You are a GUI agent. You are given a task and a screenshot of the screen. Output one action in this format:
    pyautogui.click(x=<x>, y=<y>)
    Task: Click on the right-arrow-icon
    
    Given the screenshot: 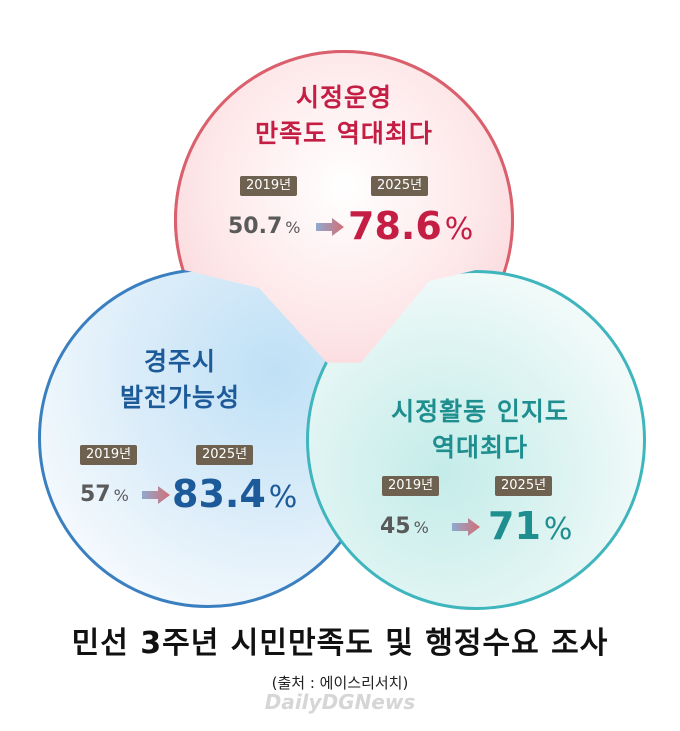 What is the action you would take?
    pyautogui.click(x=466, y=527)
    